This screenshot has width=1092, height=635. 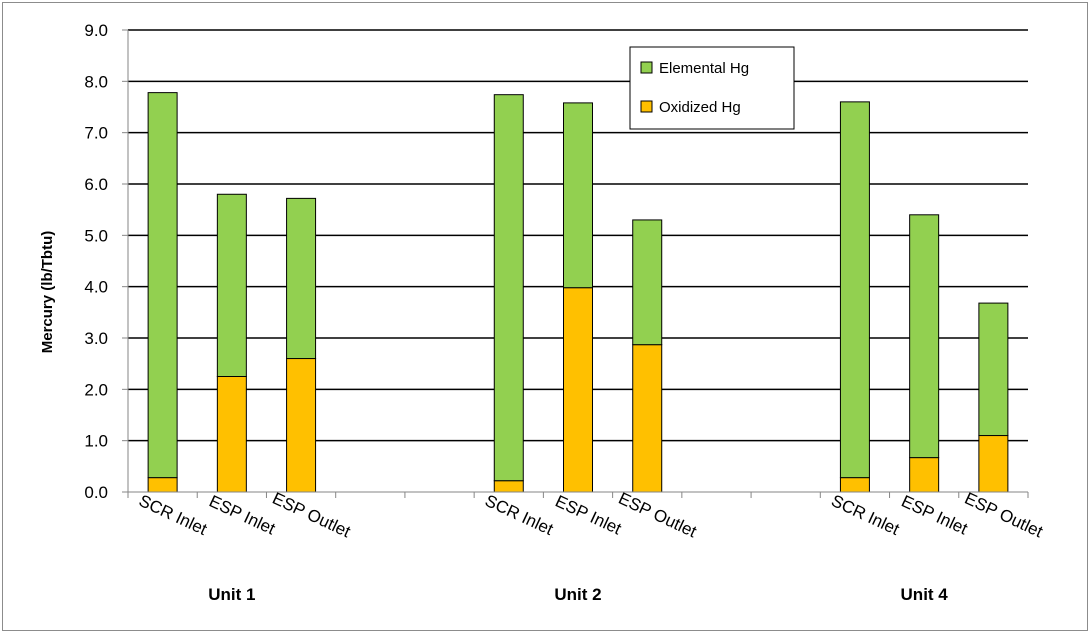 I want to click on y-tick-label: 7.0, so click(x=96, y=133).